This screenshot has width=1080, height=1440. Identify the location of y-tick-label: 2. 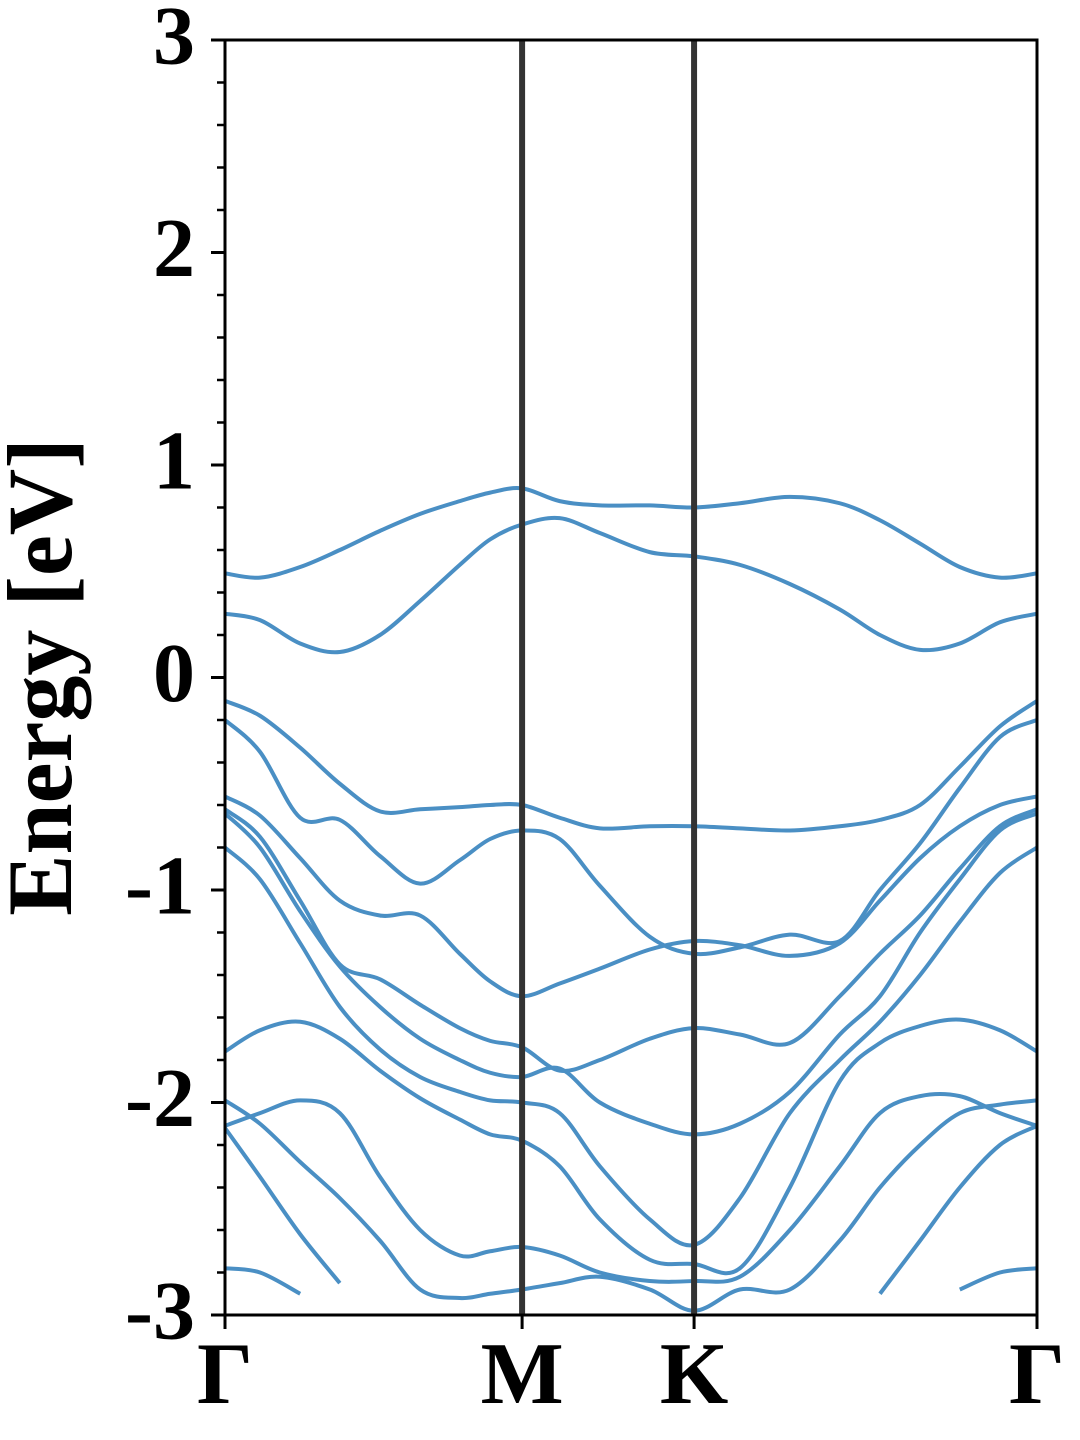
(174, 248).